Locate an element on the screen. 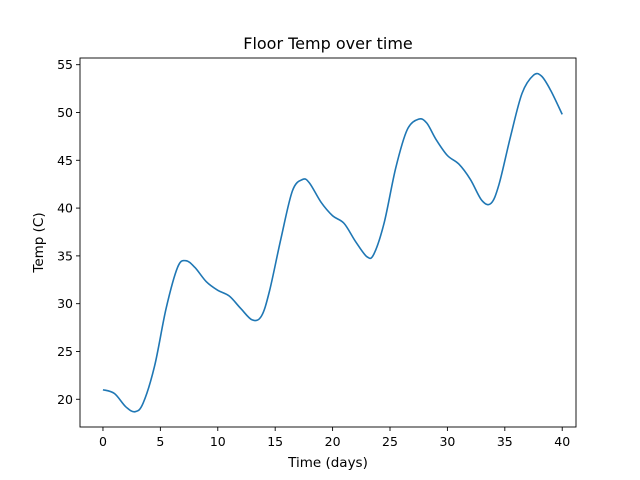 The image size is (640, 480). x-tick-label: 20 is located at coordinates (333, 441).